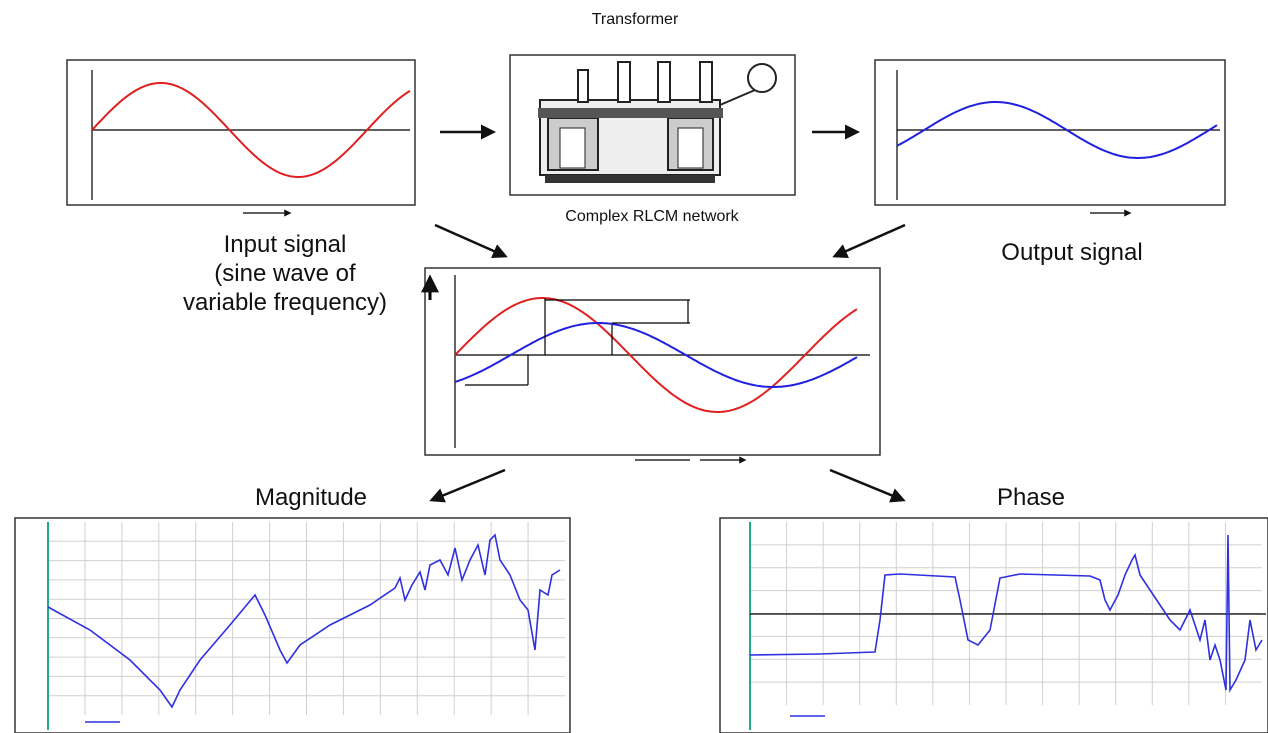 The image size is (1268, 733). Describe the element at coordinates (285, 302) in the screenshot. I see `input-label: variable frequency)` at that location.